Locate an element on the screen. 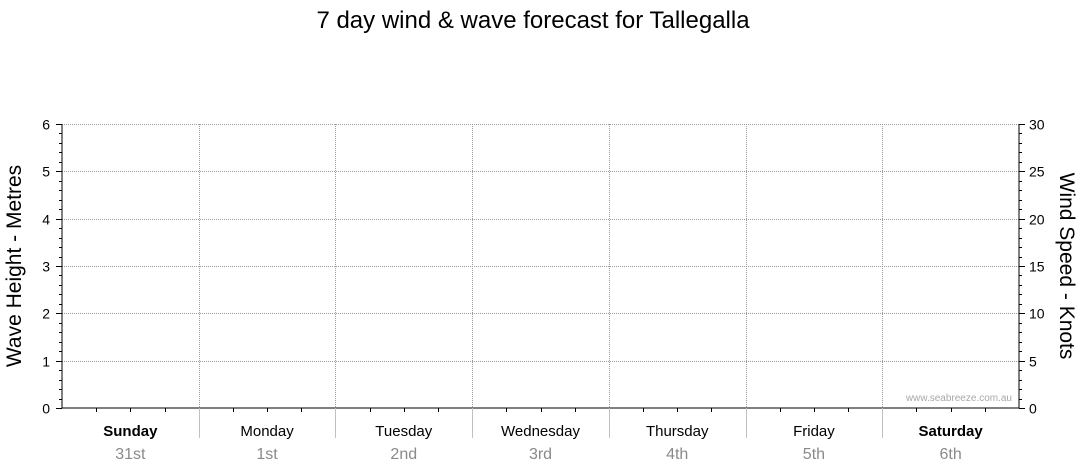  day-date-label: 2nd is located at coordinates (403, 454).